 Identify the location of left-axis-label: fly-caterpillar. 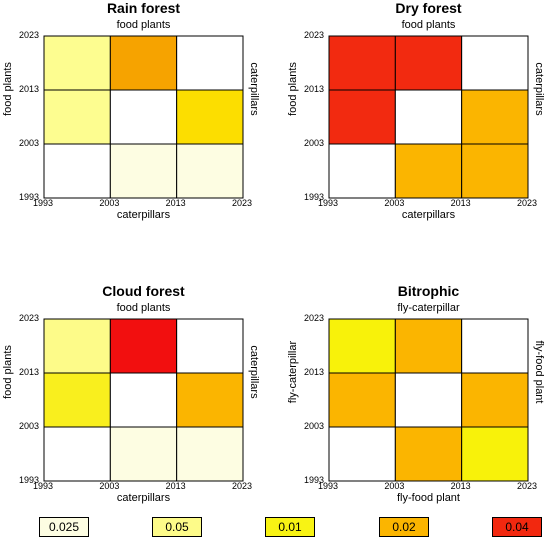
(293, 372).